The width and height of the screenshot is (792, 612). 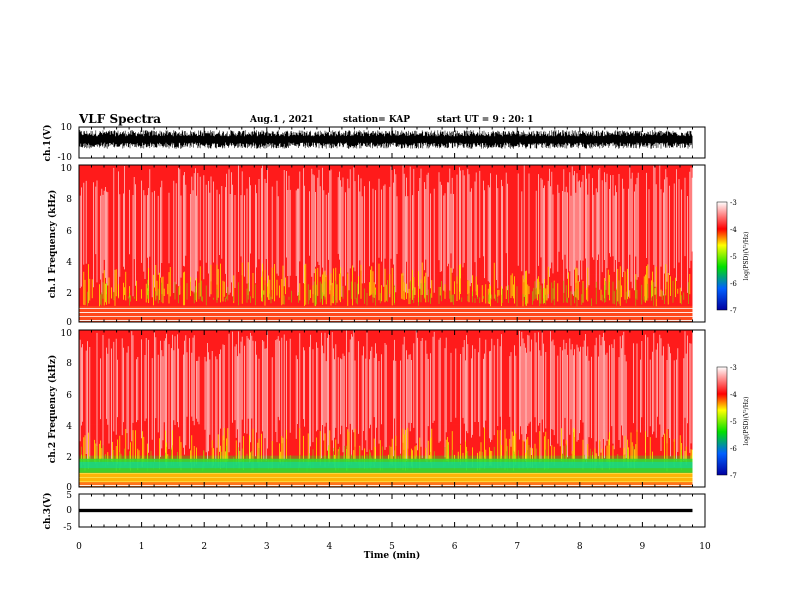 I want to click on ch3-waveform, so click(x=386, y=510).